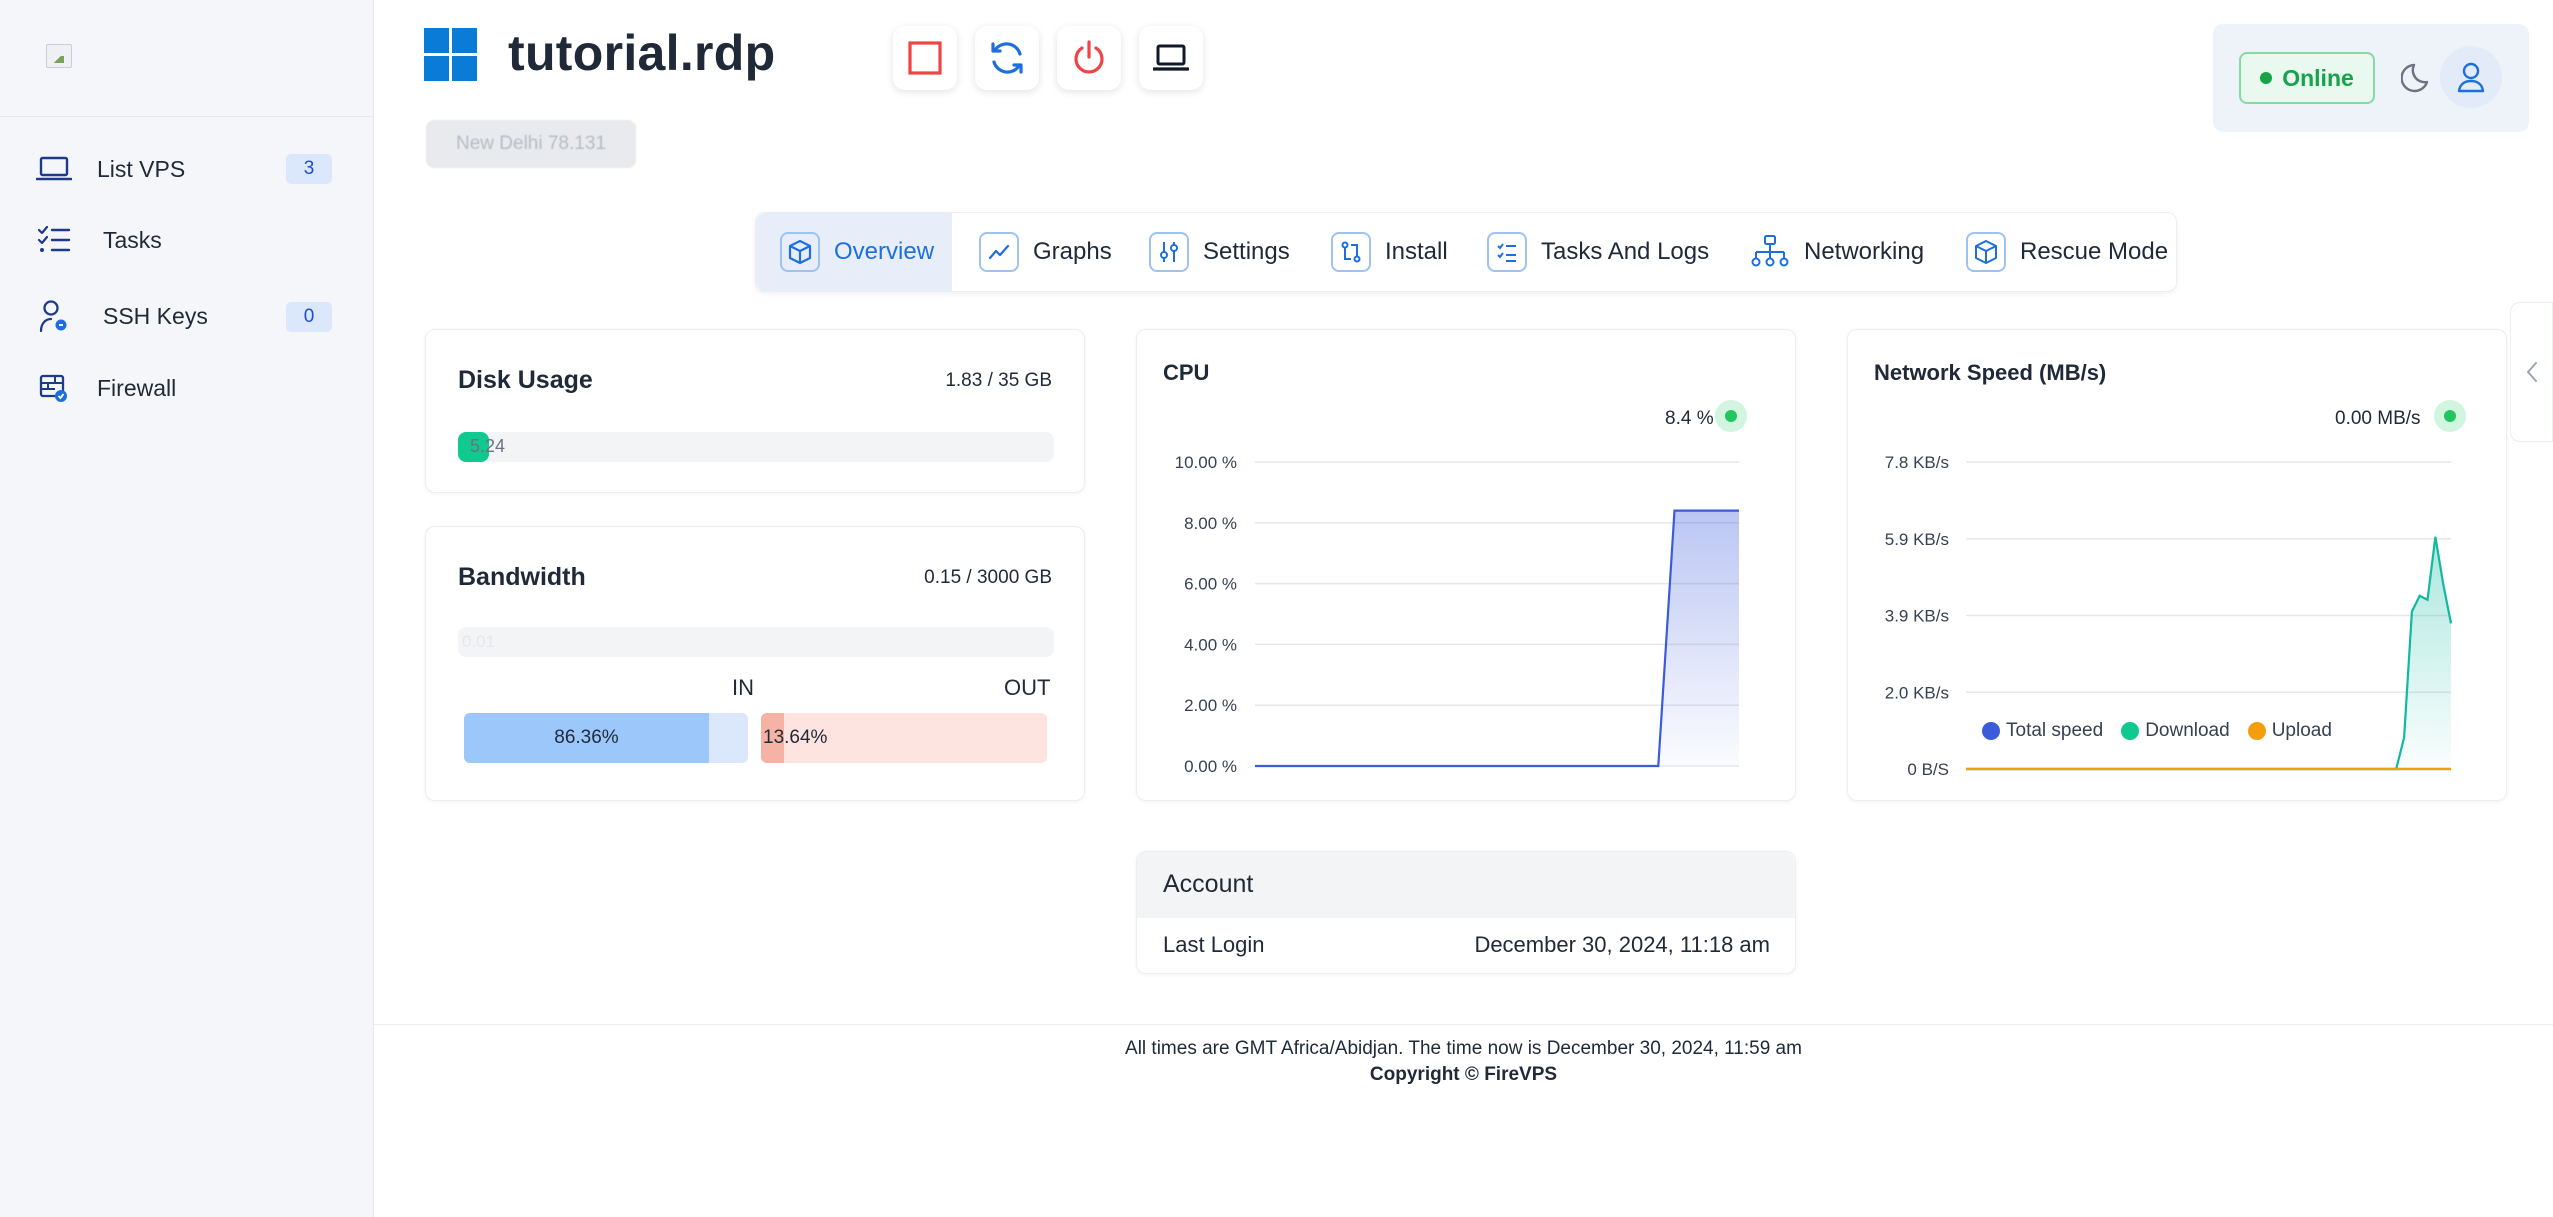 This screenshot has width=2553, height=1217. What do you see at coordinates (2450, 416) in the screenshot?
I see `network-live-indicator-icon` at bounding box center [2450, 416].